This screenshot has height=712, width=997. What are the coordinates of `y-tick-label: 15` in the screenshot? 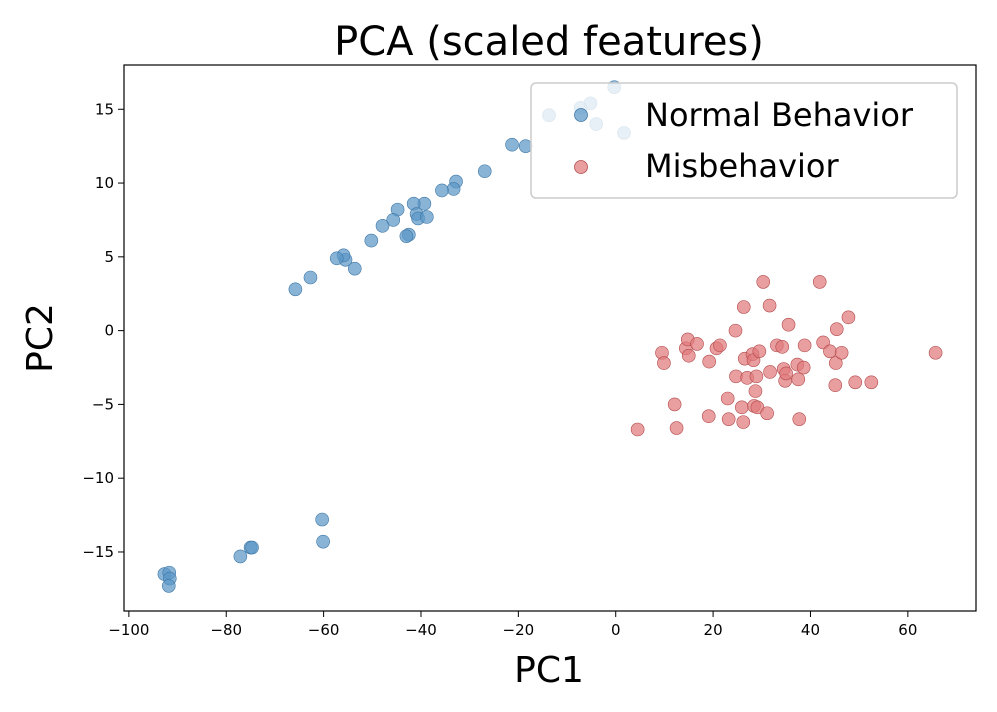 It's located at (104, 109).